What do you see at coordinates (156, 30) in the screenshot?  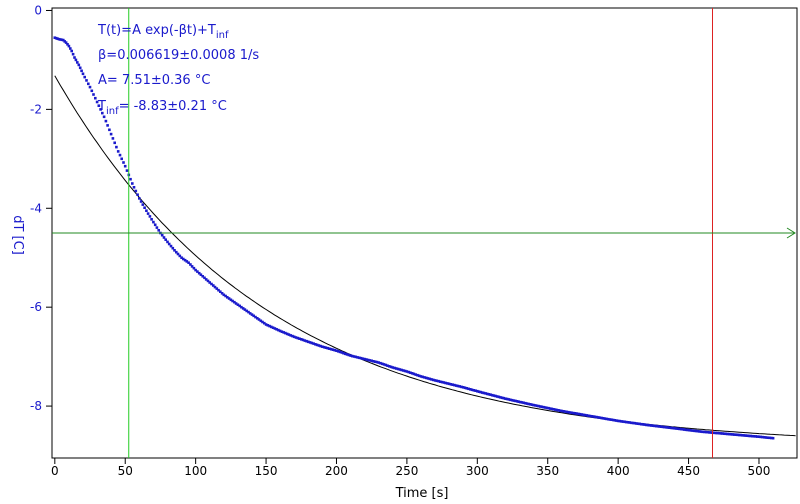 I see `annotation-formula-main: T(t)=A exp(-βt)+T` at bounding box center [156, 30].